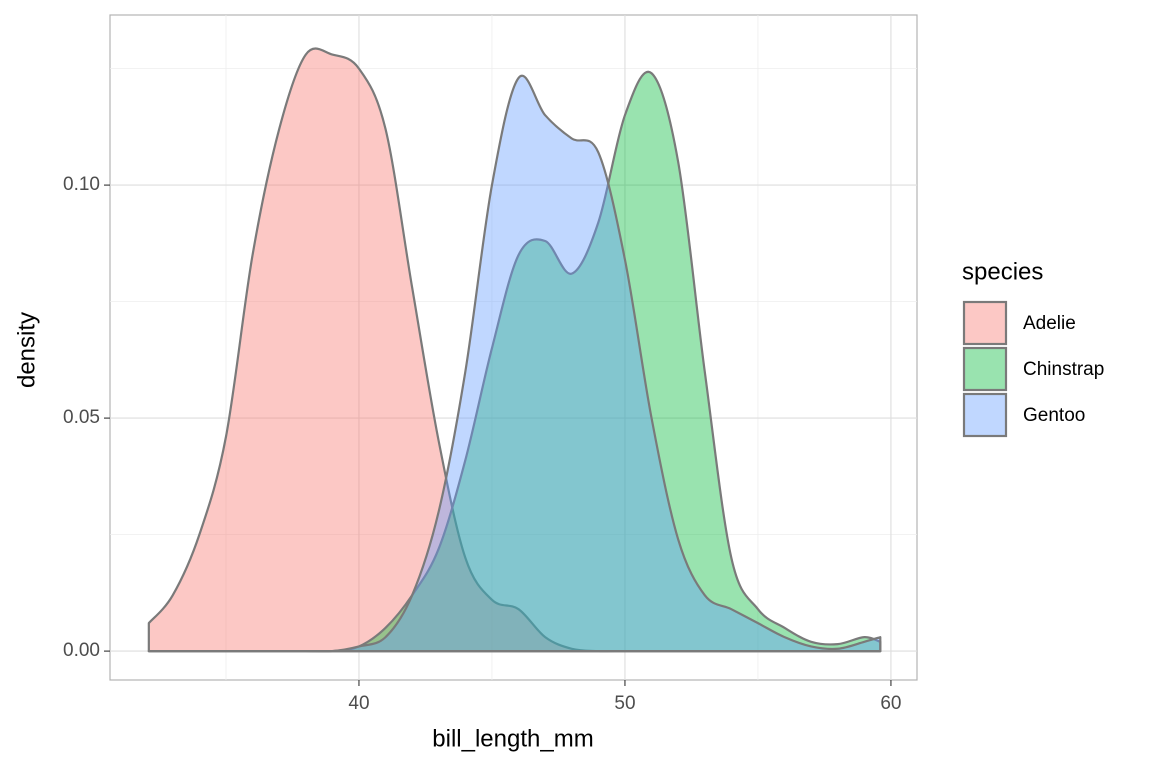  I want to click on y-tick-label: 0.05, so click(81, 417).